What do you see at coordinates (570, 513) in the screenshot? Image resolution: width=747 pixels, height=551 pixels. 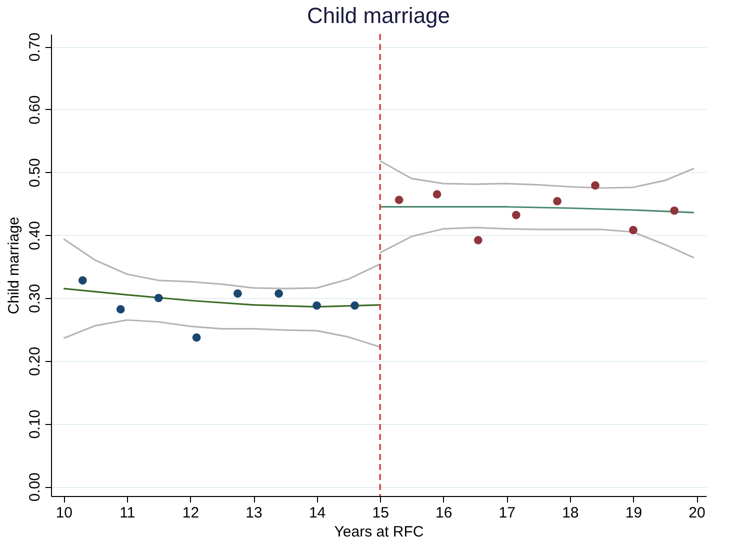 I see `x-tick-label: 18` at bounding box center [570, 513].